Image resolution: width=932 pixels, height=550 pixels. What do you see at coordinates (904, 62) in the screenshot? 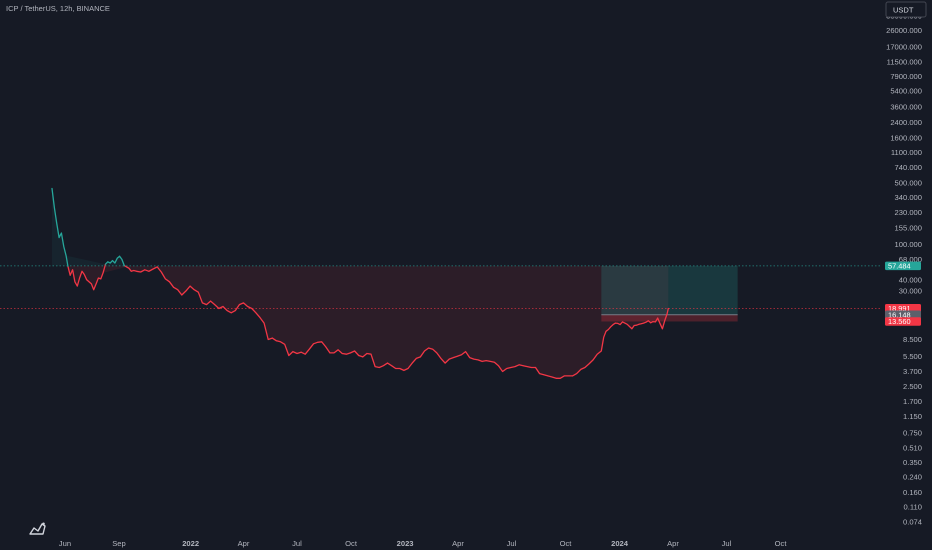
I see `y-tick-label: 11500.000` at bounding box center [904, 62].